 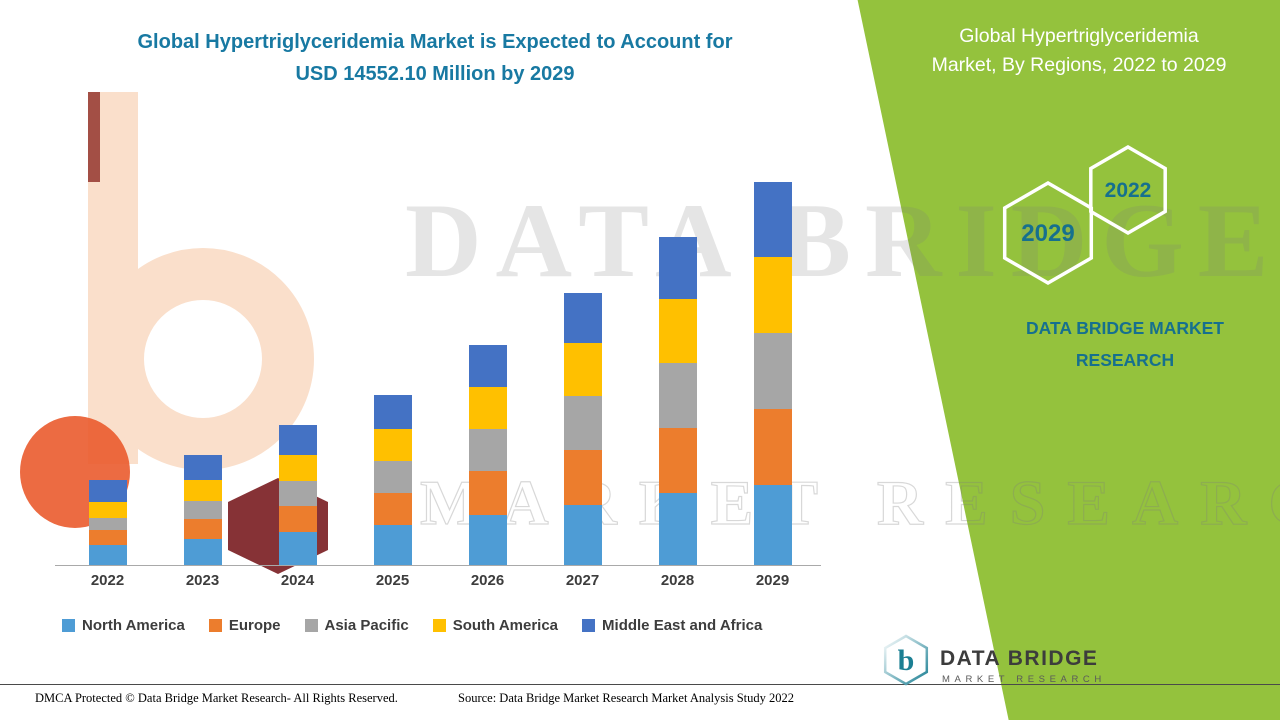 What do you see at coordinates (392, 580) in the screenshot?
I see `x-axis-label-2025: 2025` at bounding box center [392, 580].